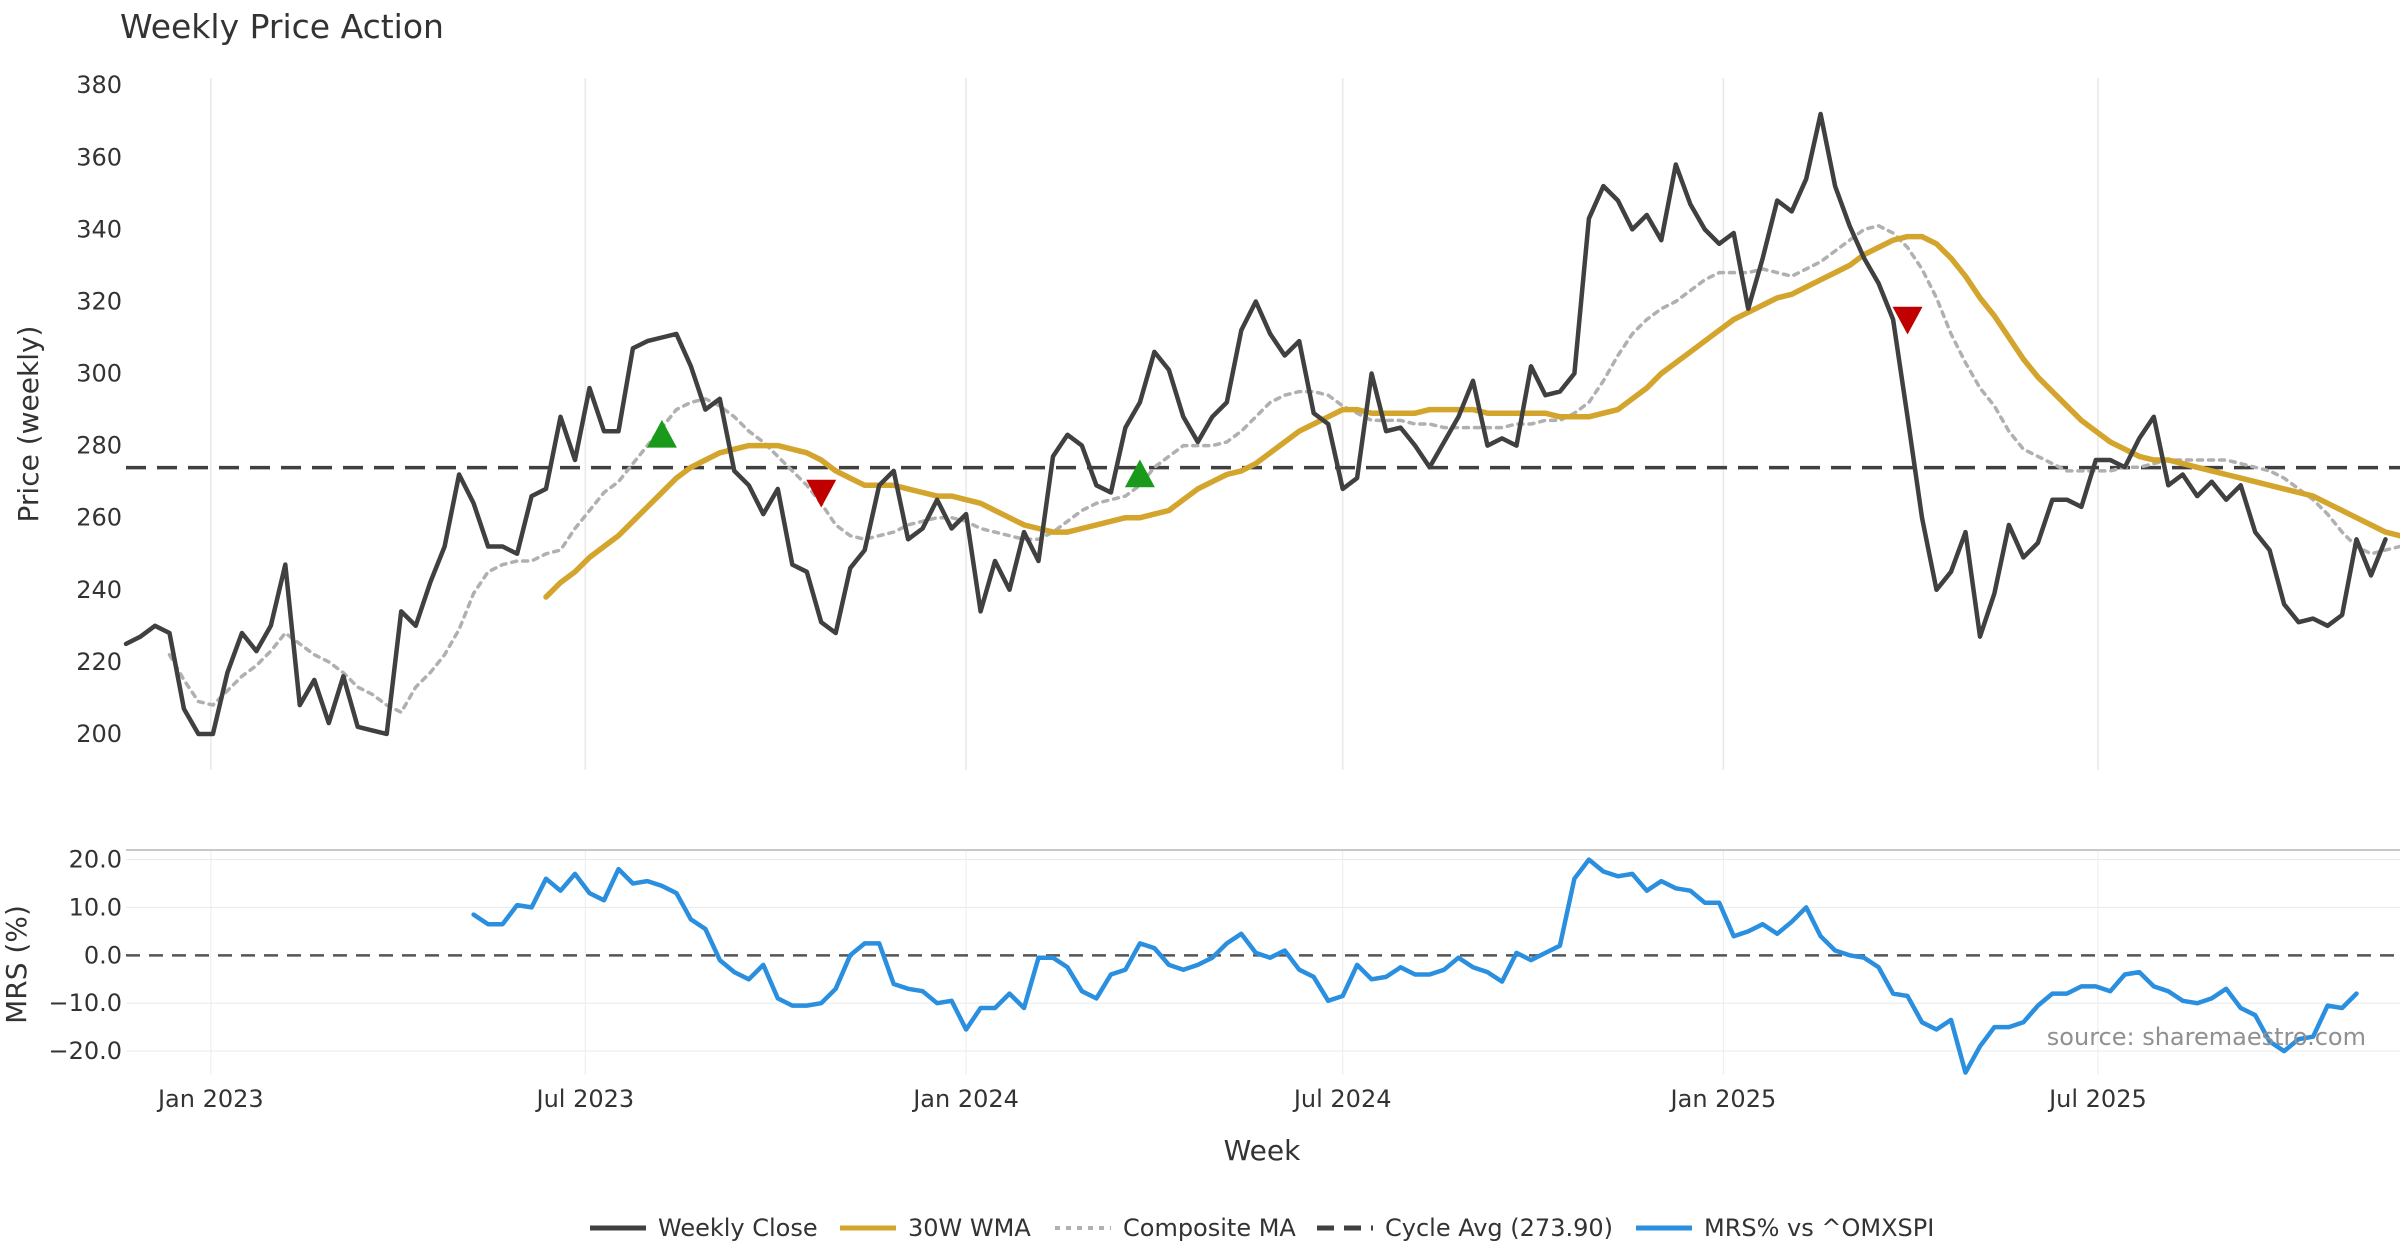 The width and height of the screenshot is (2400, 1260). What do you see at coordinates (210, 1099) in the screenshot?
I see `x-tick-label: Jan 2023` at bounding box center [210, 1099].